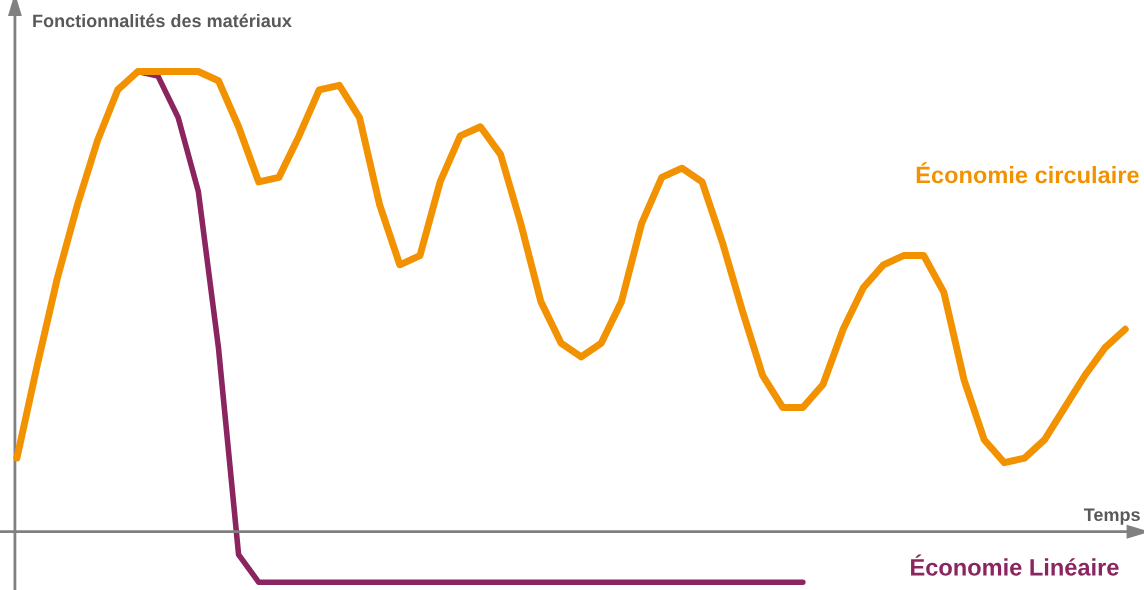 The width and height of the screenshot is (1144, 590). Describe the element at coordinates (1027, 173) in the screenshot. I see `text: Économie circulaire` at that location.